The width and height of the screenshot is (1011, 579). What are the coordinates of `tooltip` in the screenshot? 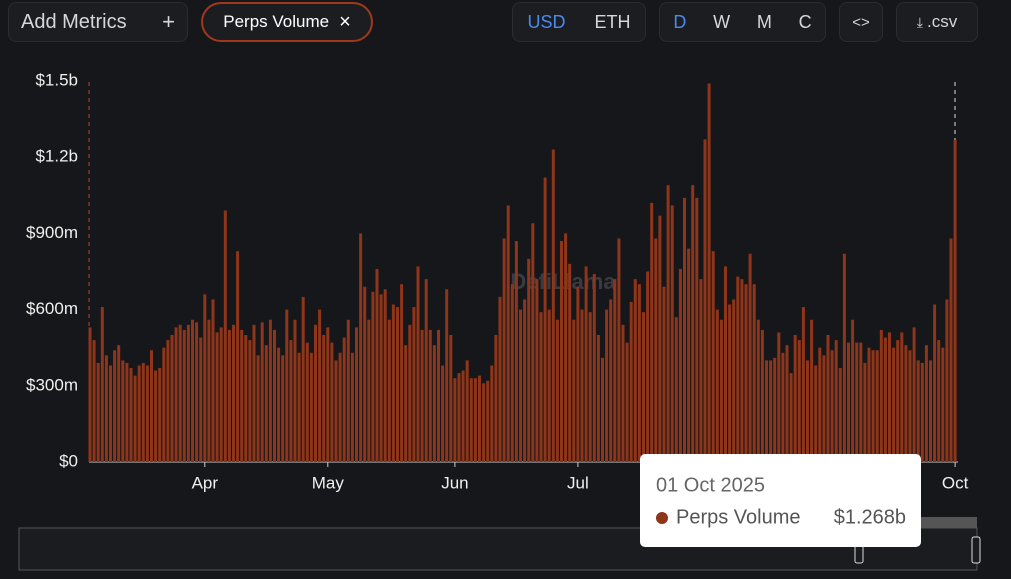 It's located at (780, 500).